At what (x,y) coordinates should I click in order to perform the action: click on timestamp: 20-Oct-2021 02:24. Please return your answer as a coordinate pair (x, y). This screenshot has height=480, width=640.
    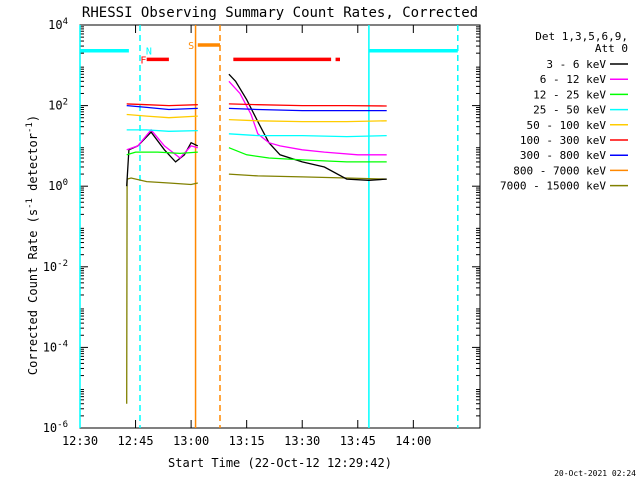
    Looking at the image, I should click on (595, 473).